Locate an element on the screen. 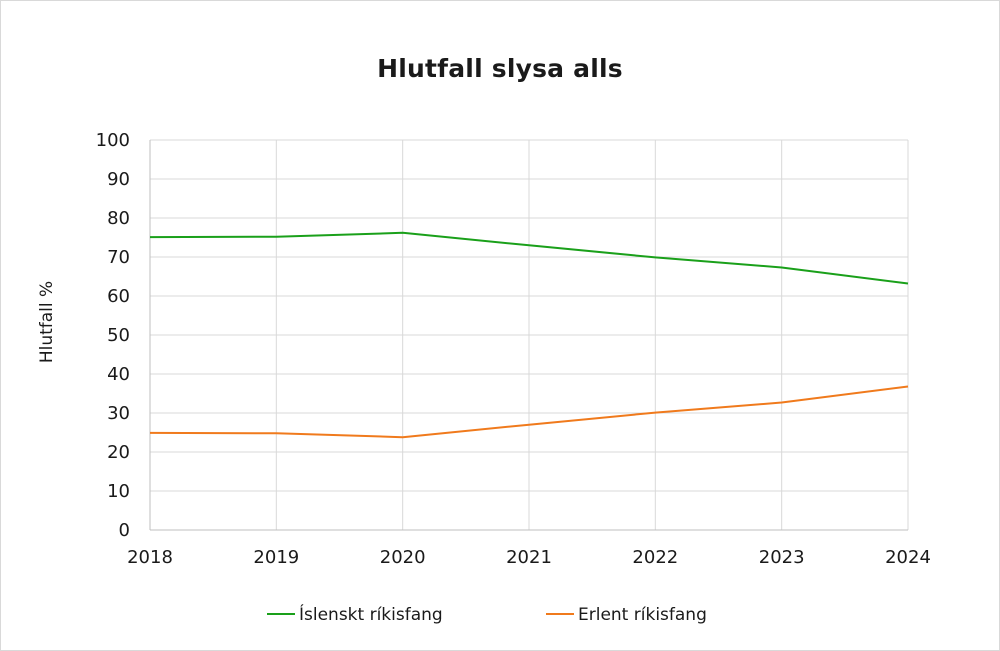  y-tick-label: 50 is located at coordinates (118, 335).